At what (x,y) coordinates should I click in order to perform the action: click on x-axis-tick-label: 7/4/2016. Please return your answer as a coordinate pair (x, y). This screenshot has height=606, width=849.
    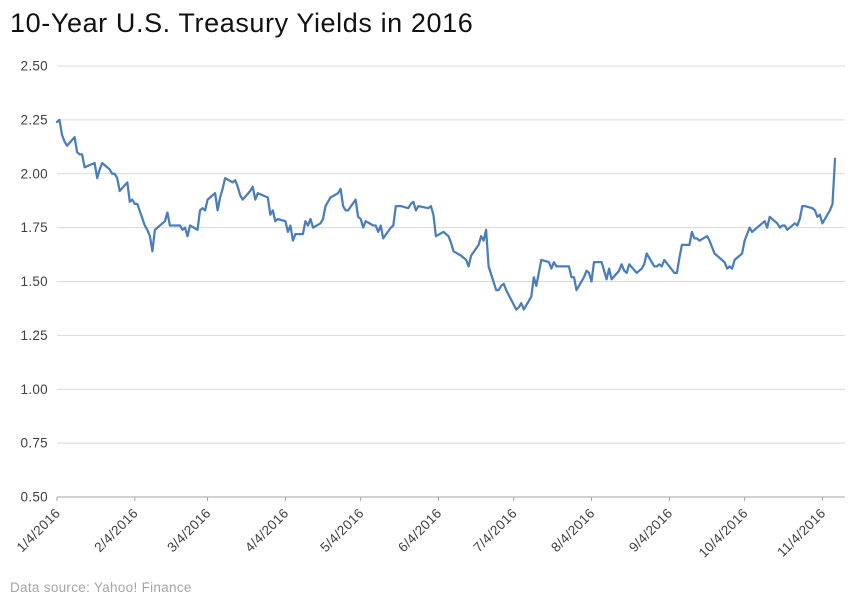
    Looking at the image, I should click on (494, 530).